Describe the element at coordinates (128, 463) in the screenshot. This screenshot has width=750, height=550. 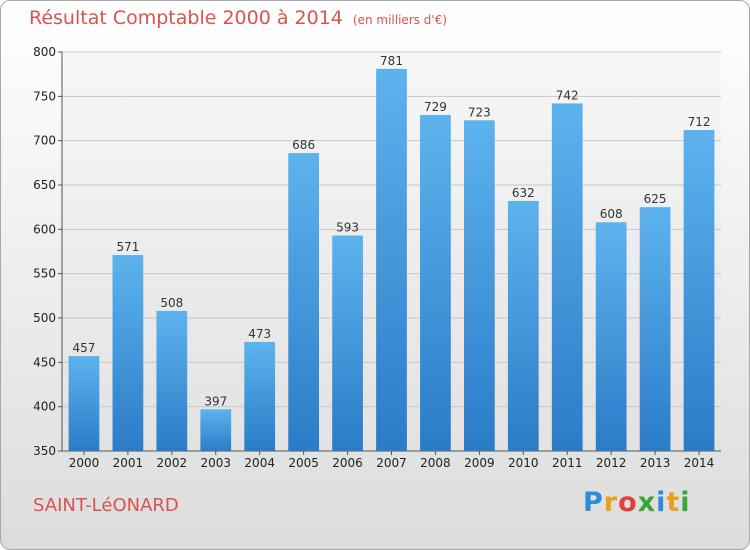
I see `x-tick-label: 2001` at that location.